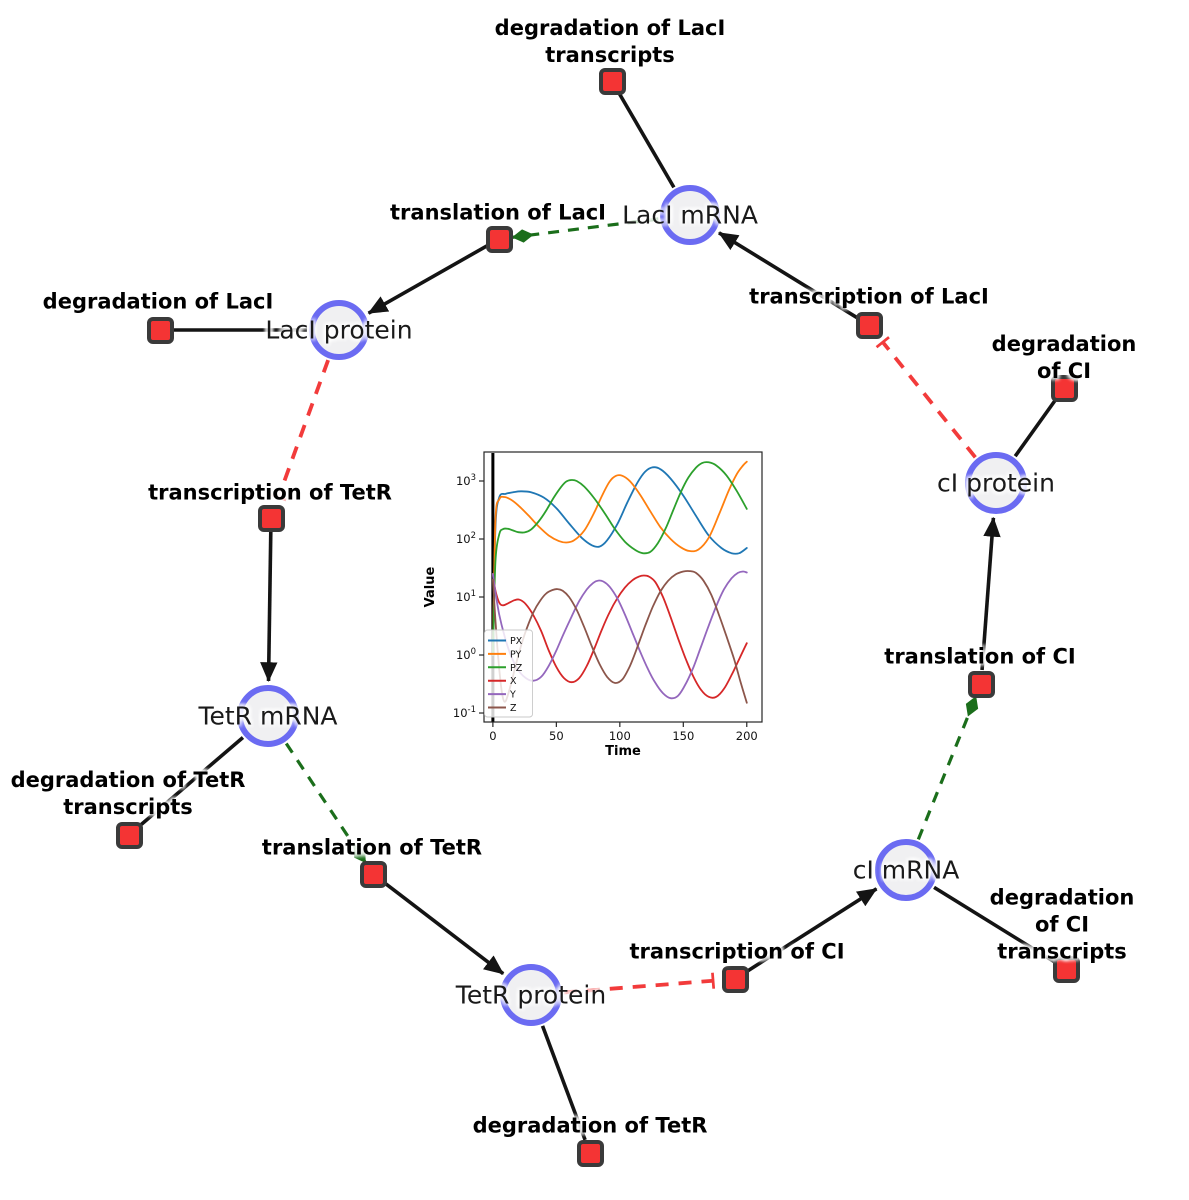  I want to click on chart-y-tick-label: 10², so click(466, 538).